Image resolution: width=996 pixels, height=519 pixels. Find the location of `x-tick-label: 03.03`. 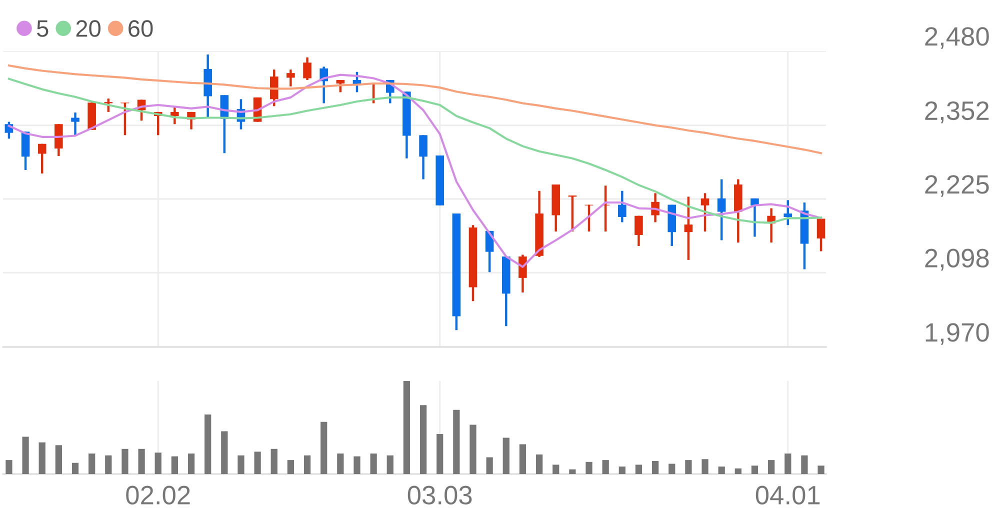

x-tick-label: 03.03 is located at coordinates (440, 495).